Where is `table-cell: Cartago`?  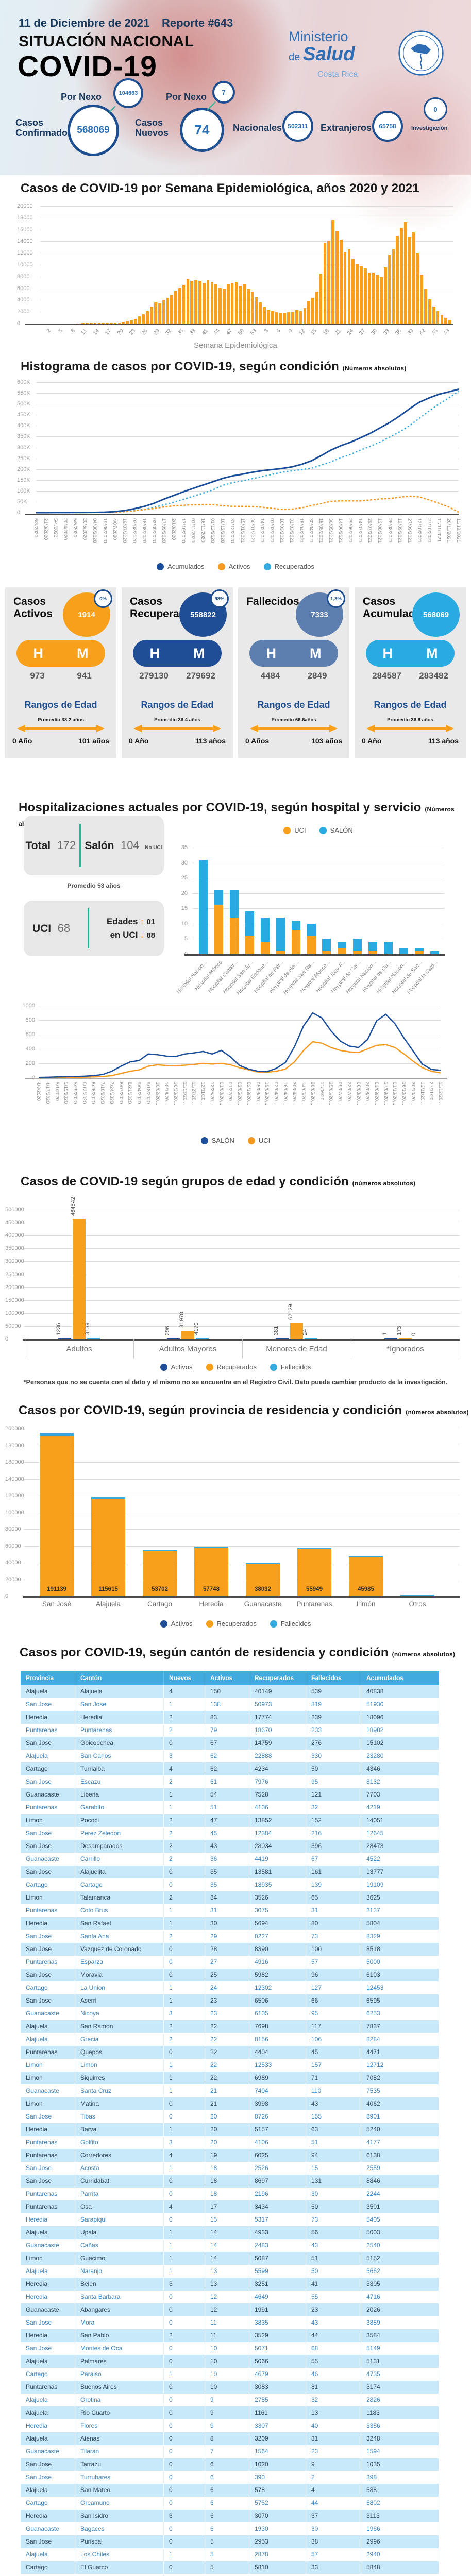
table-cell: Cartago is located at coordinates (48, 2567).